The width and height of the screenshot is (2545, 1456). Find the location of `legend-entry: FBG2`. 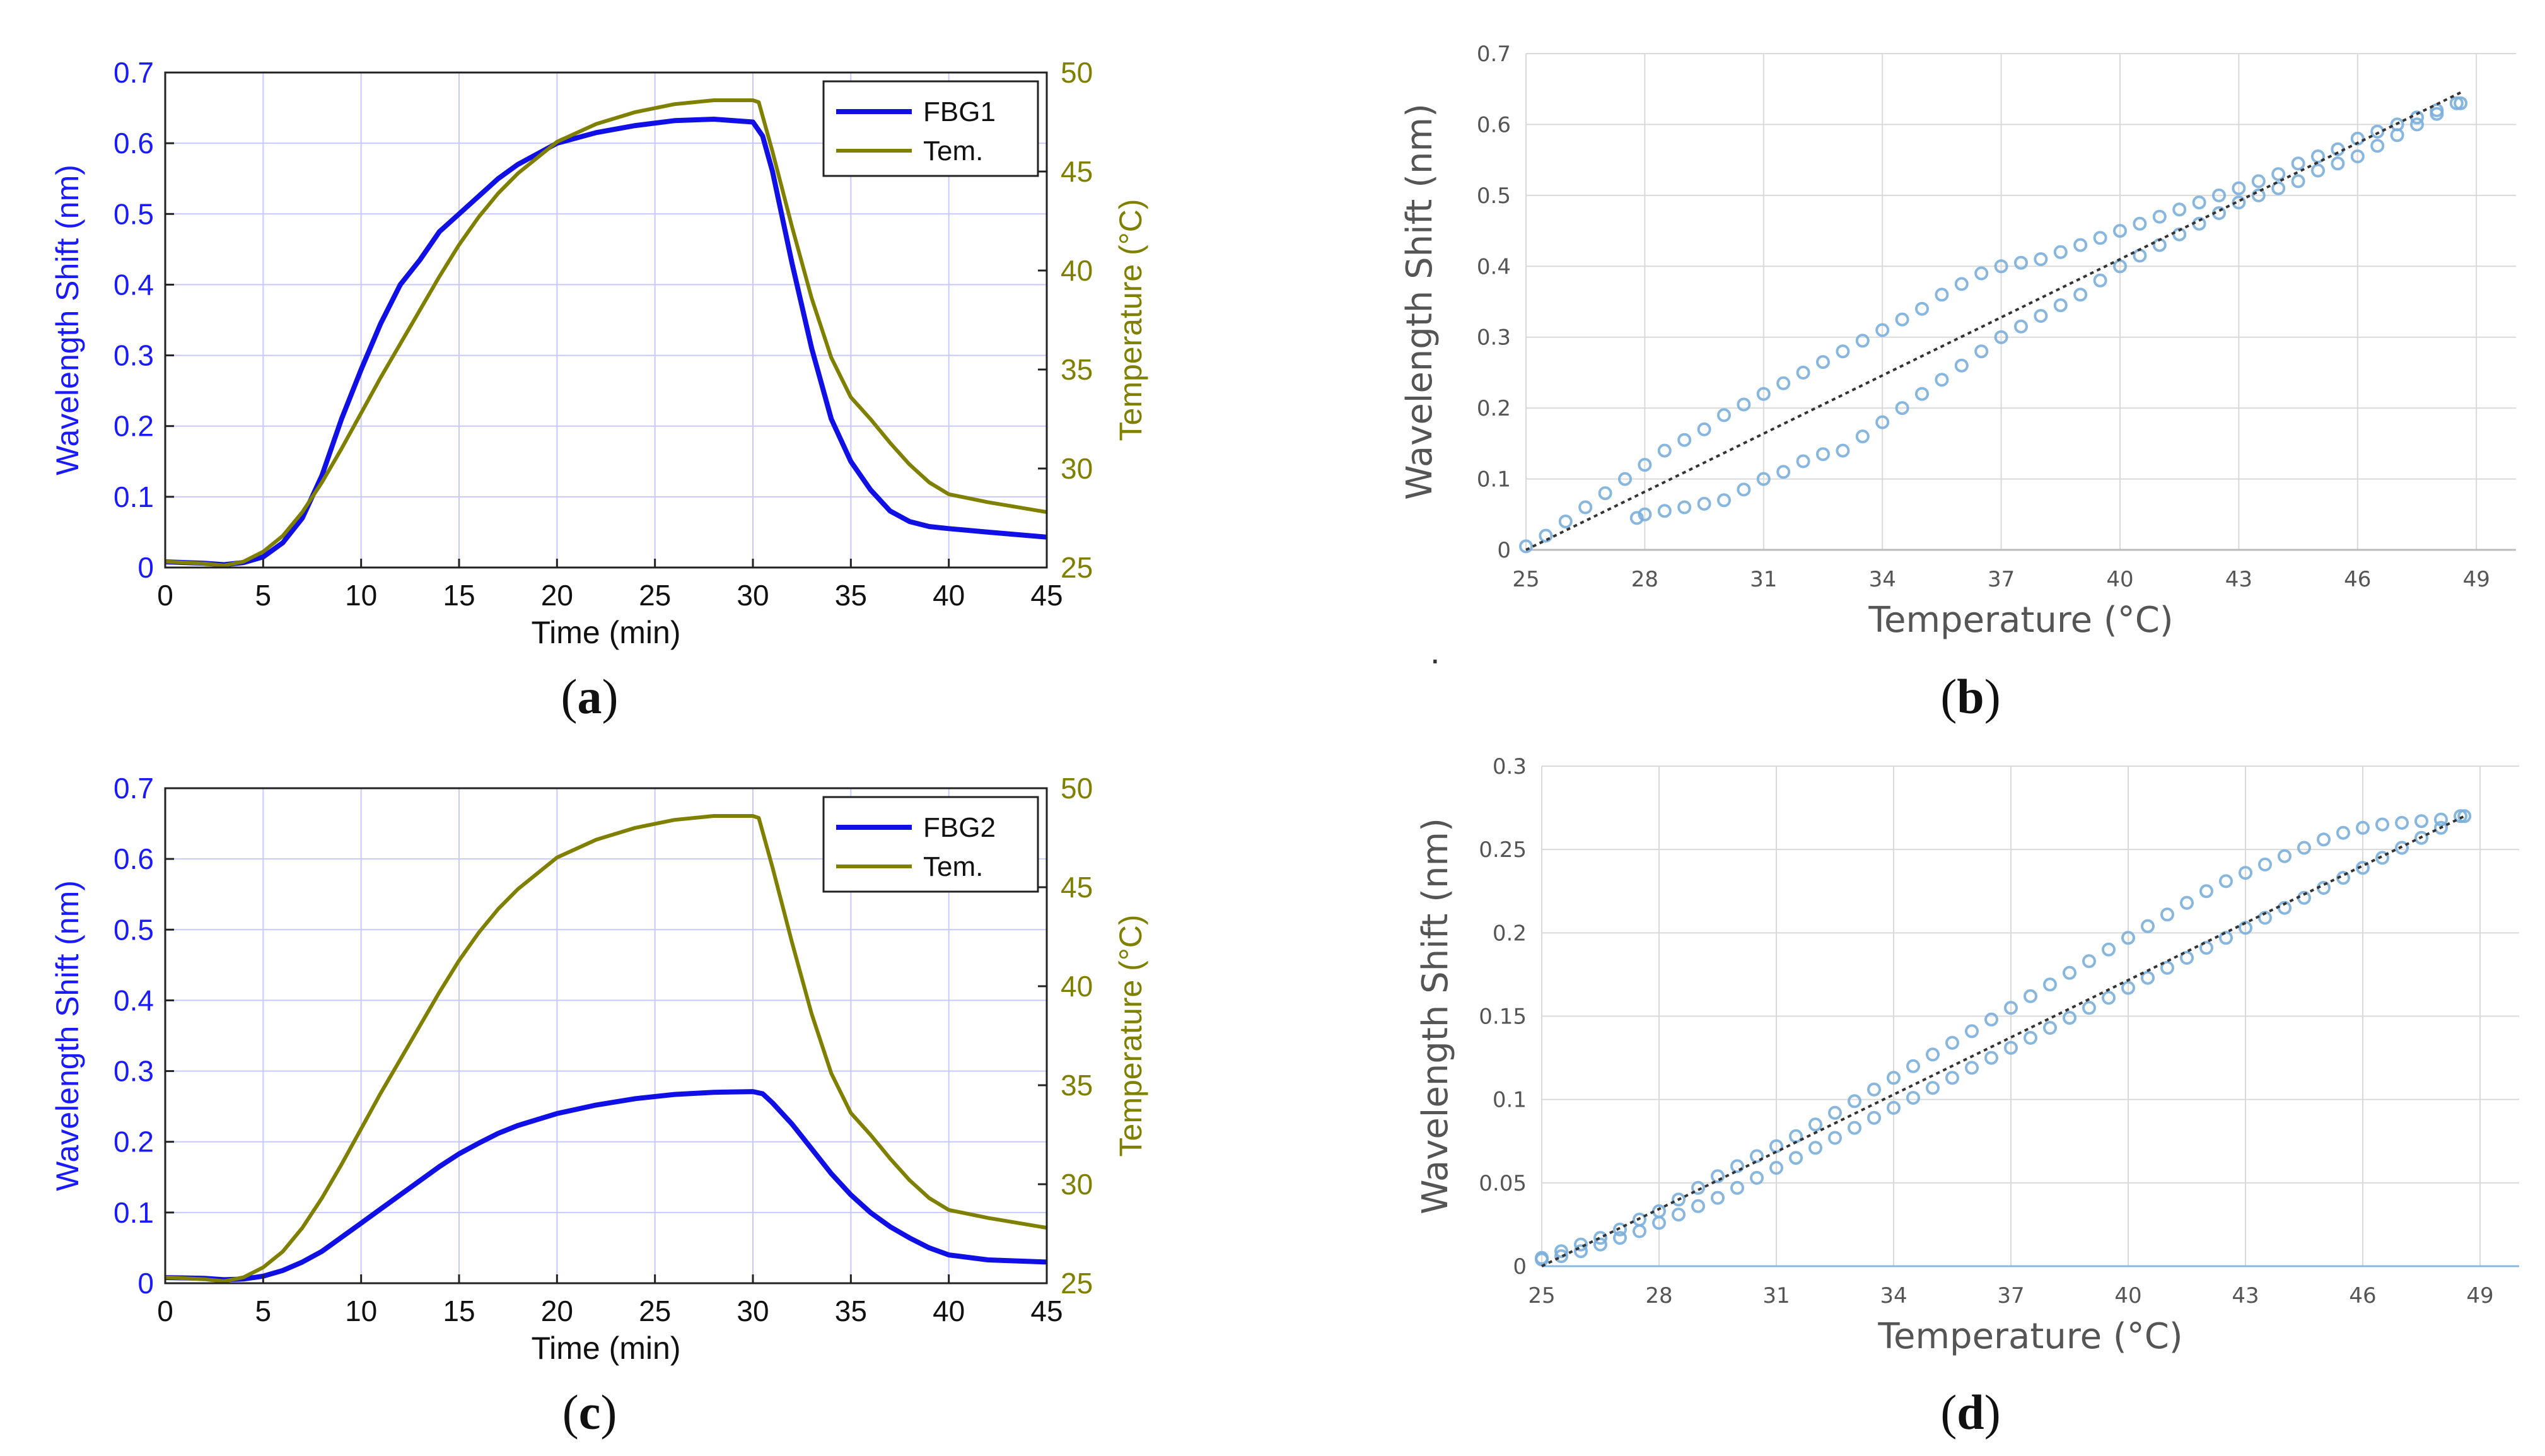

legend-entry: FBG2 is located at coordinates (959, 827).